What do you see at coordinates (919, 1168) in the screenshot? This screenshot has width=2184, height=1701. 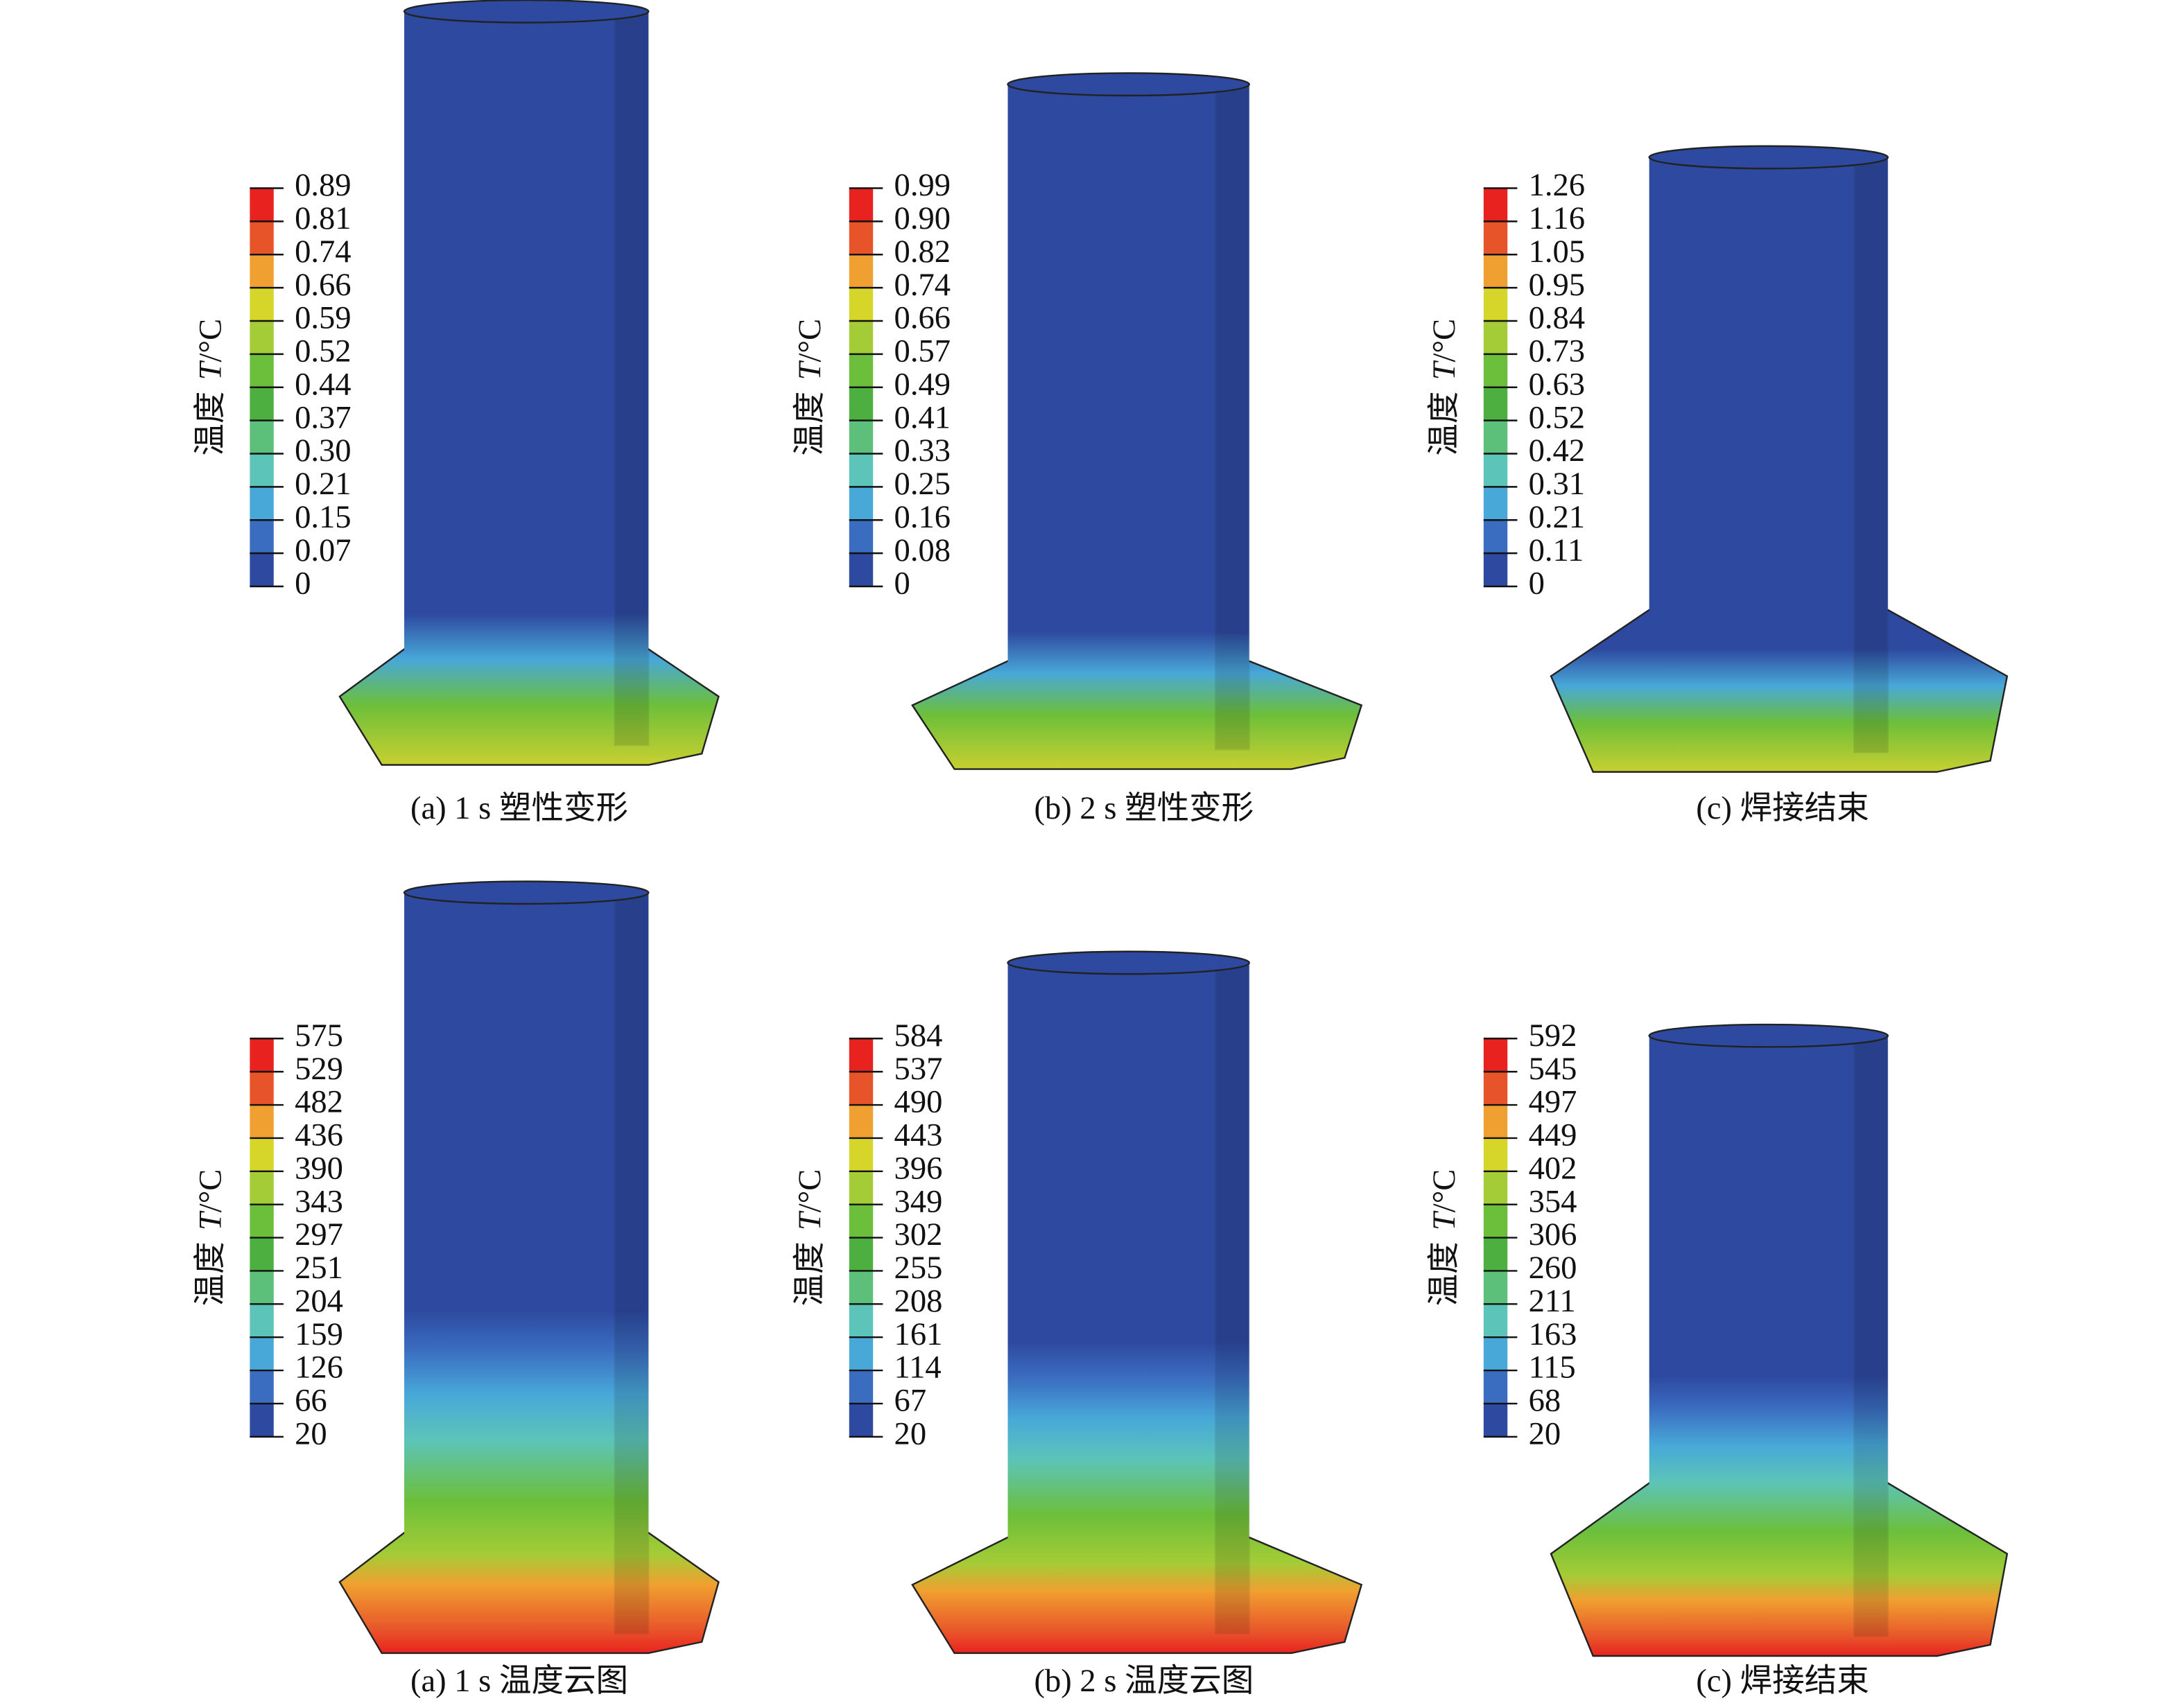 I see `colorbar-label: 396` at bounding box center [919, 1168].